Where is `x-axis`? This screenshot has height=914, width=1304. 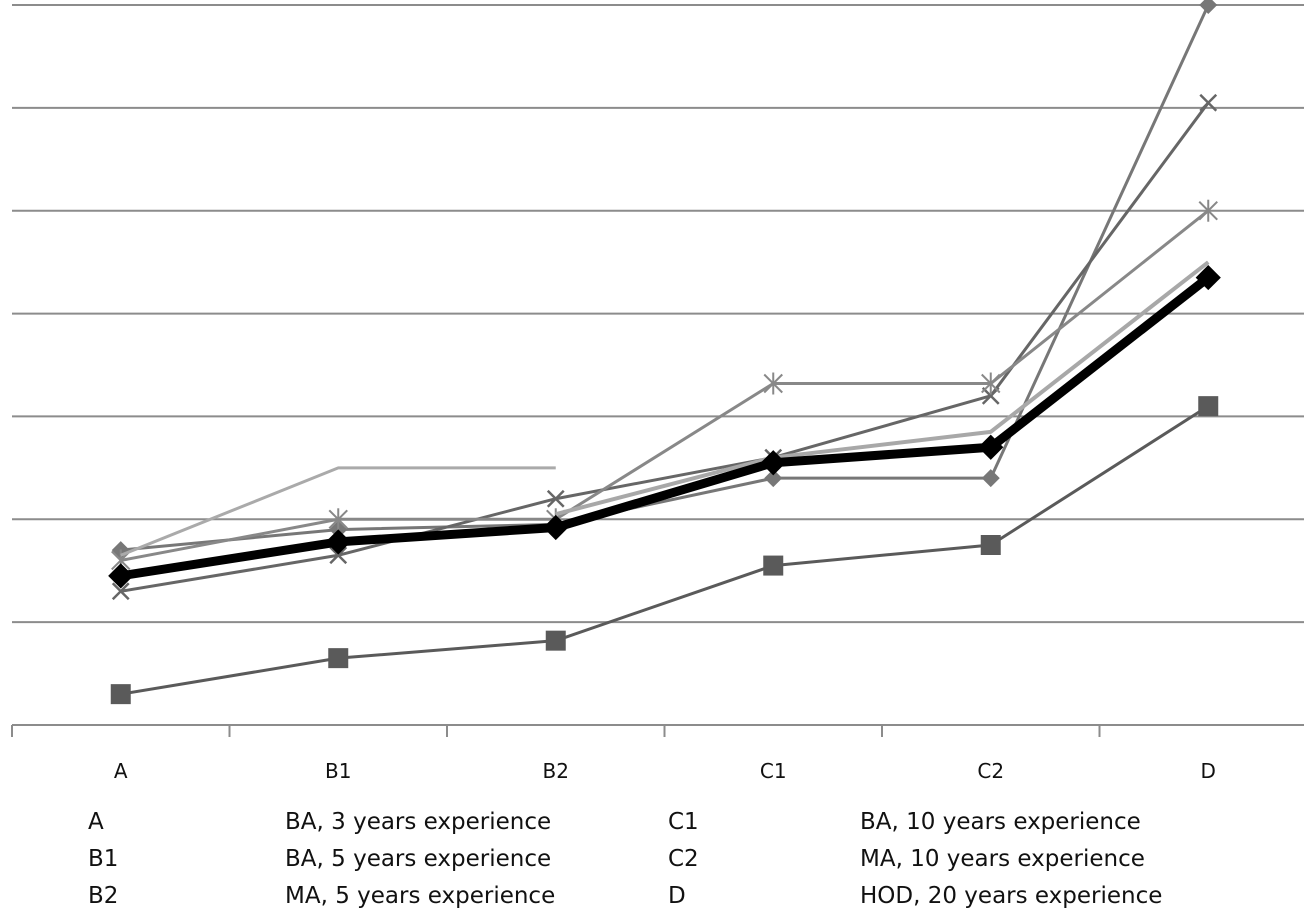
x-axis is located at coordinates (556, 731).